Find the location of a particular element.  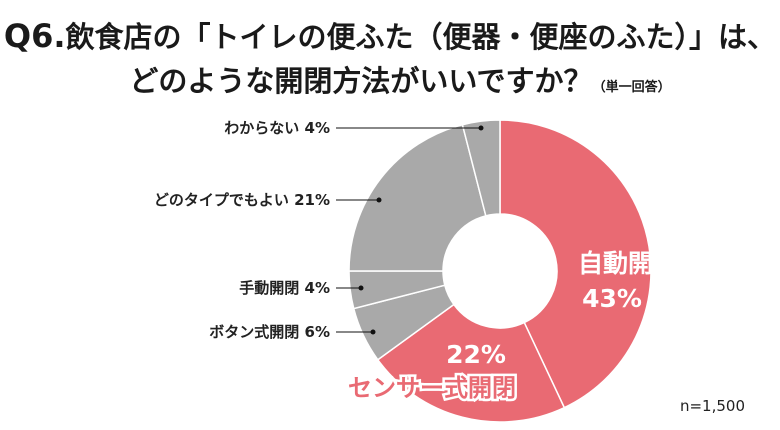

chart-title-line2: どのような開閉方法がいいですか？（単一回答） is located at coordinates (395, 79).